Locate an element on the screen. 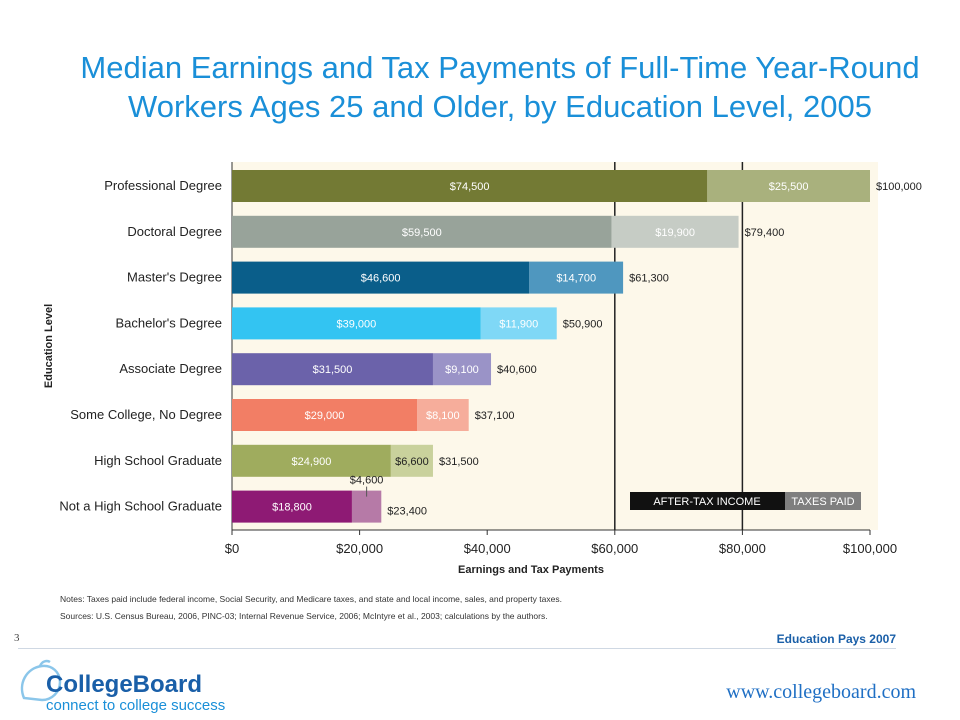  total-label-0: $100,000 is located at coordinates (899, 187).